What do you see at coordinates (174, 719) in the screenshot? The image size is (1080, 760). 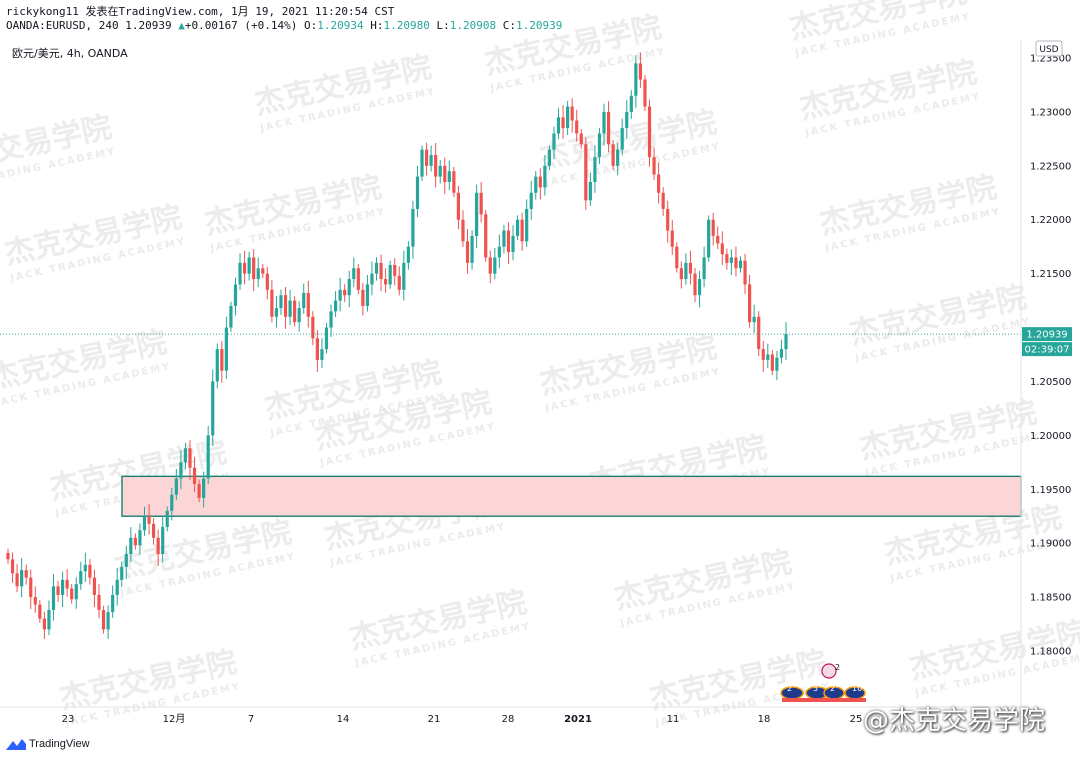 I see `time-tick-label: 12月` at bounding box center [174, 719].